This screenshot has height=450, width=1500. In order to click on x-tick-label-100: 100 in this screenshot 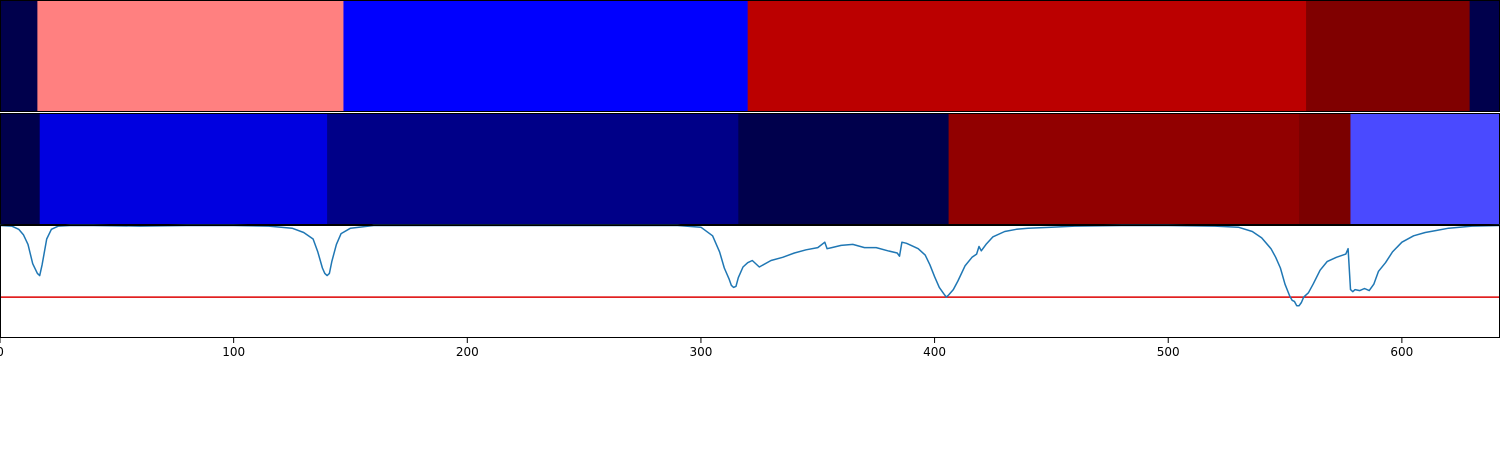, I will do `click(233, 352)`.